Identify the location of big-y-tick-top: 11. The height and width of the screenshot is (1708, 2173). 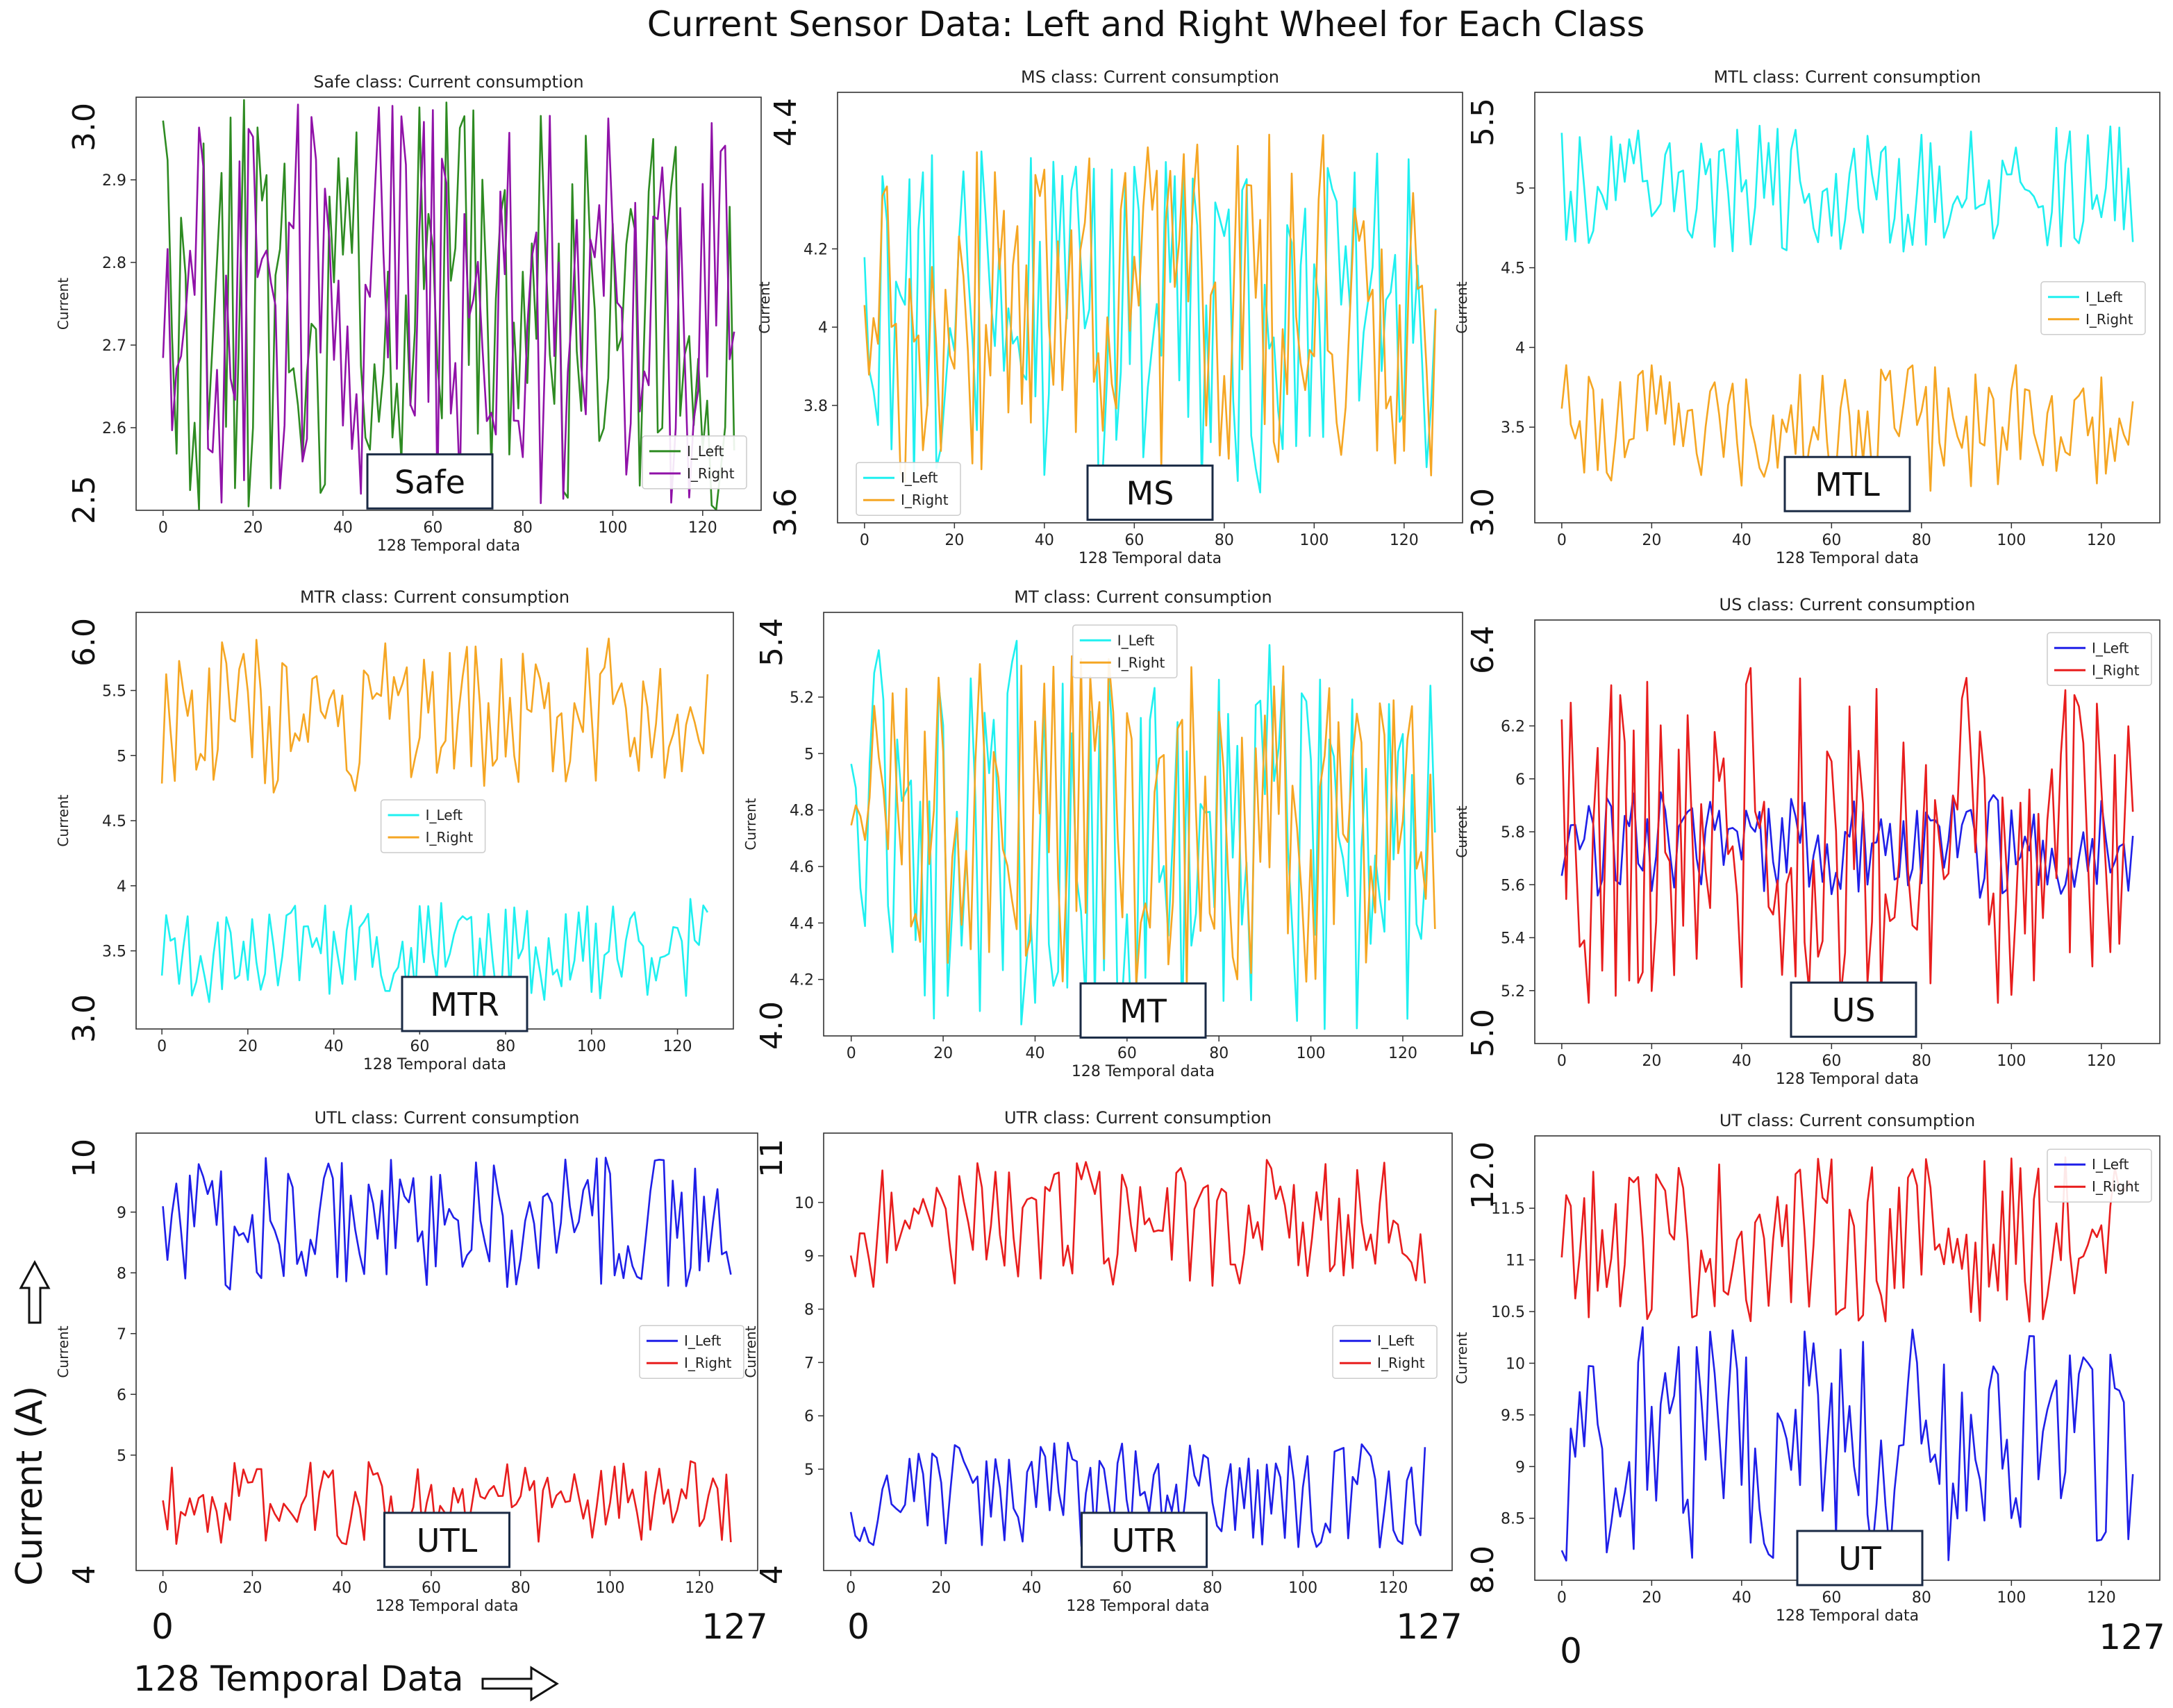
(772, 1159).